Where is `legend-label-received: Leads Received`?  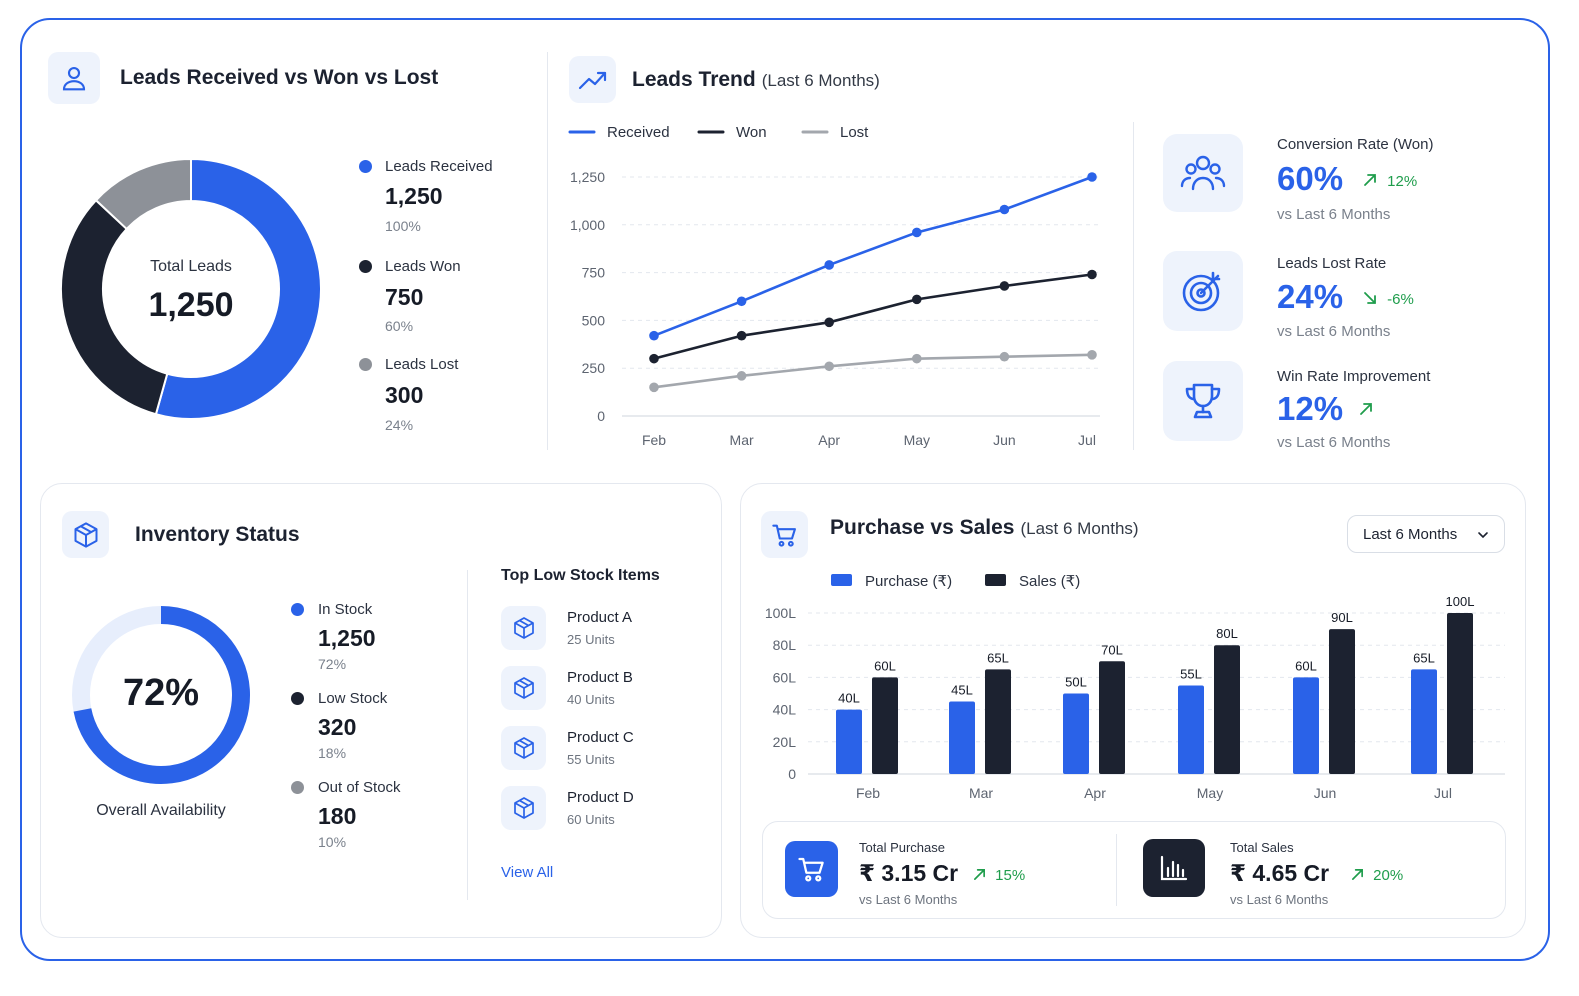
legend-label-received: Leads Received is located at coordinates (439, 166).